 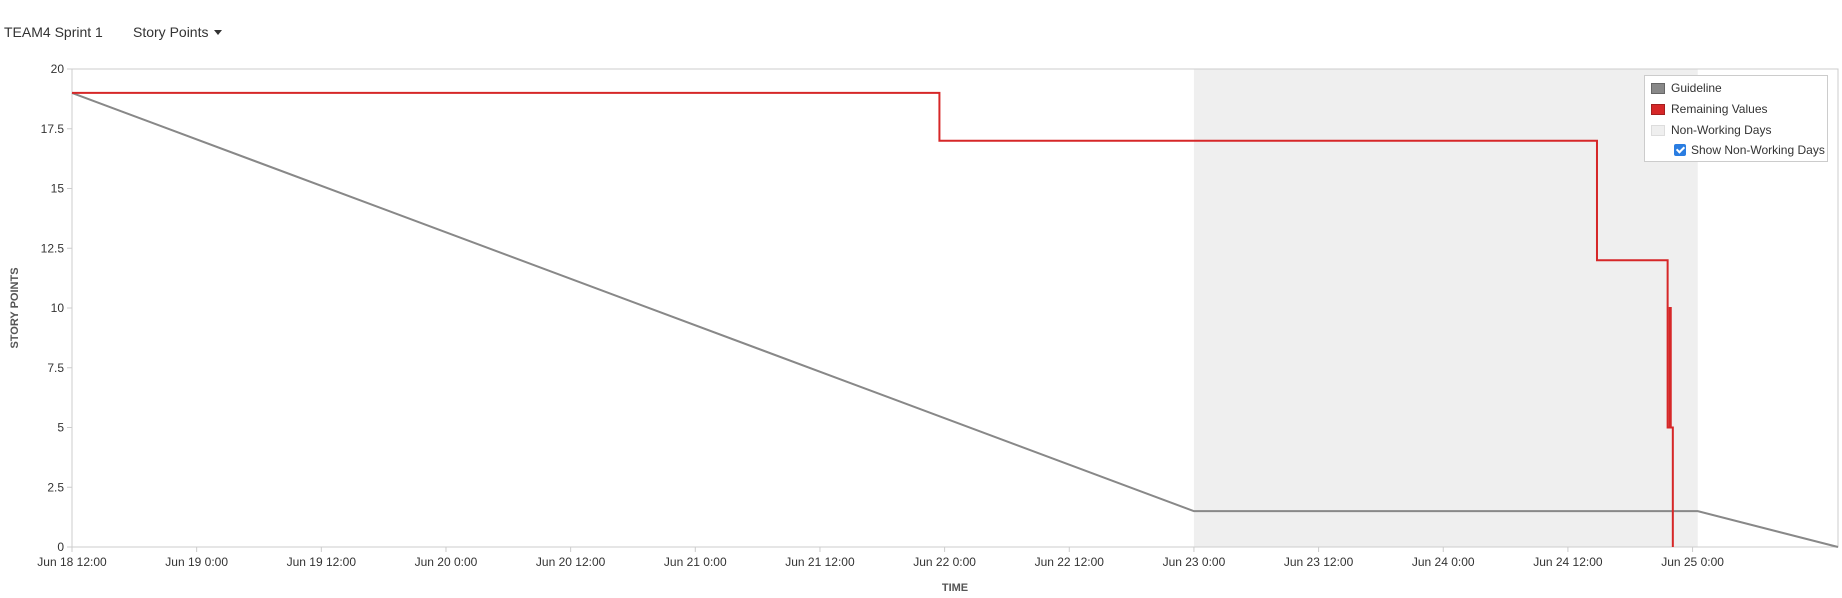 I want to click on y-axis-ticks: 0 2.5 5 7.5 10 12.5 15 17.5 20, so click(x=56, y=308).